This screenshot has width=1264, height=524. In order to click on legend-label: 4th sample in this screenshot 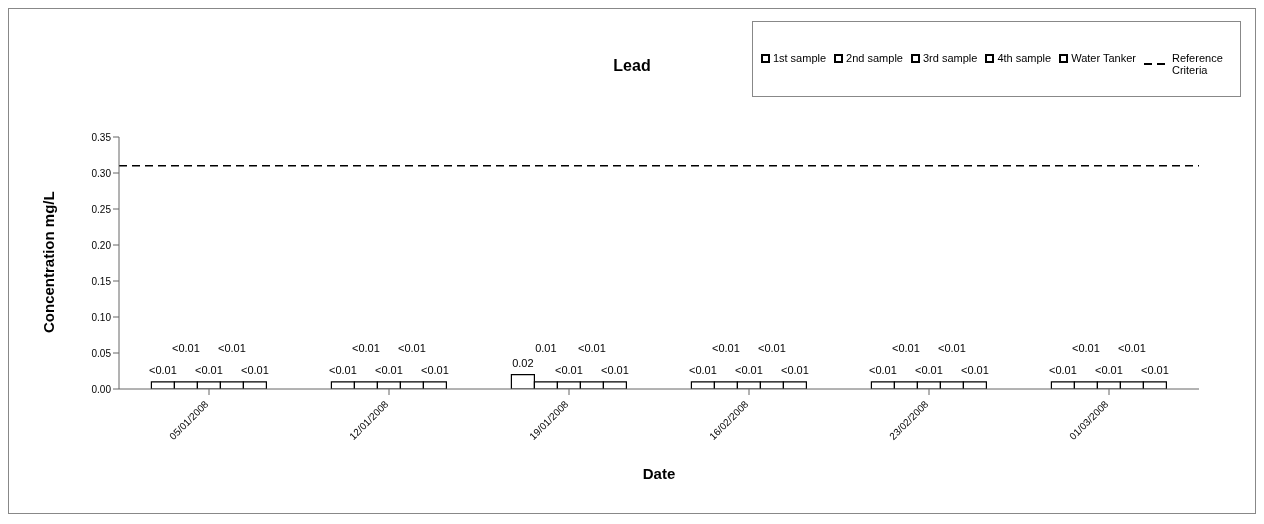, I will do `click(1024, 58)`.